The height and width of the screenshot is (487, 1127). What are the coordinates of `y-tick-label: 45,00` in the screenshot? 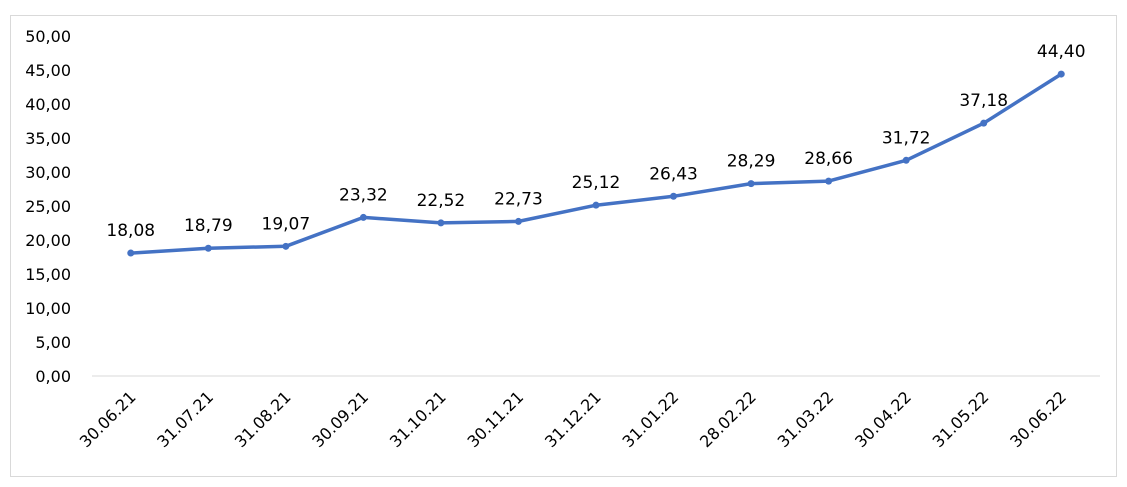 It's located at (48, 70).